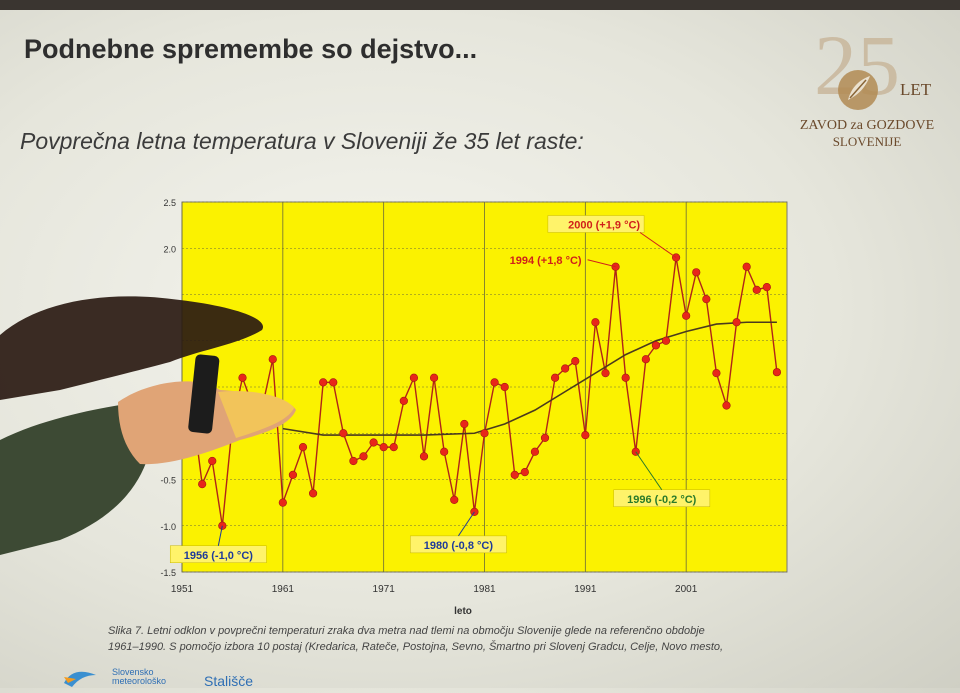  Describe the element at coordinates (867, 141) in the screenshot. I see `logo-org-line2: SLOVENIJE` at that location.